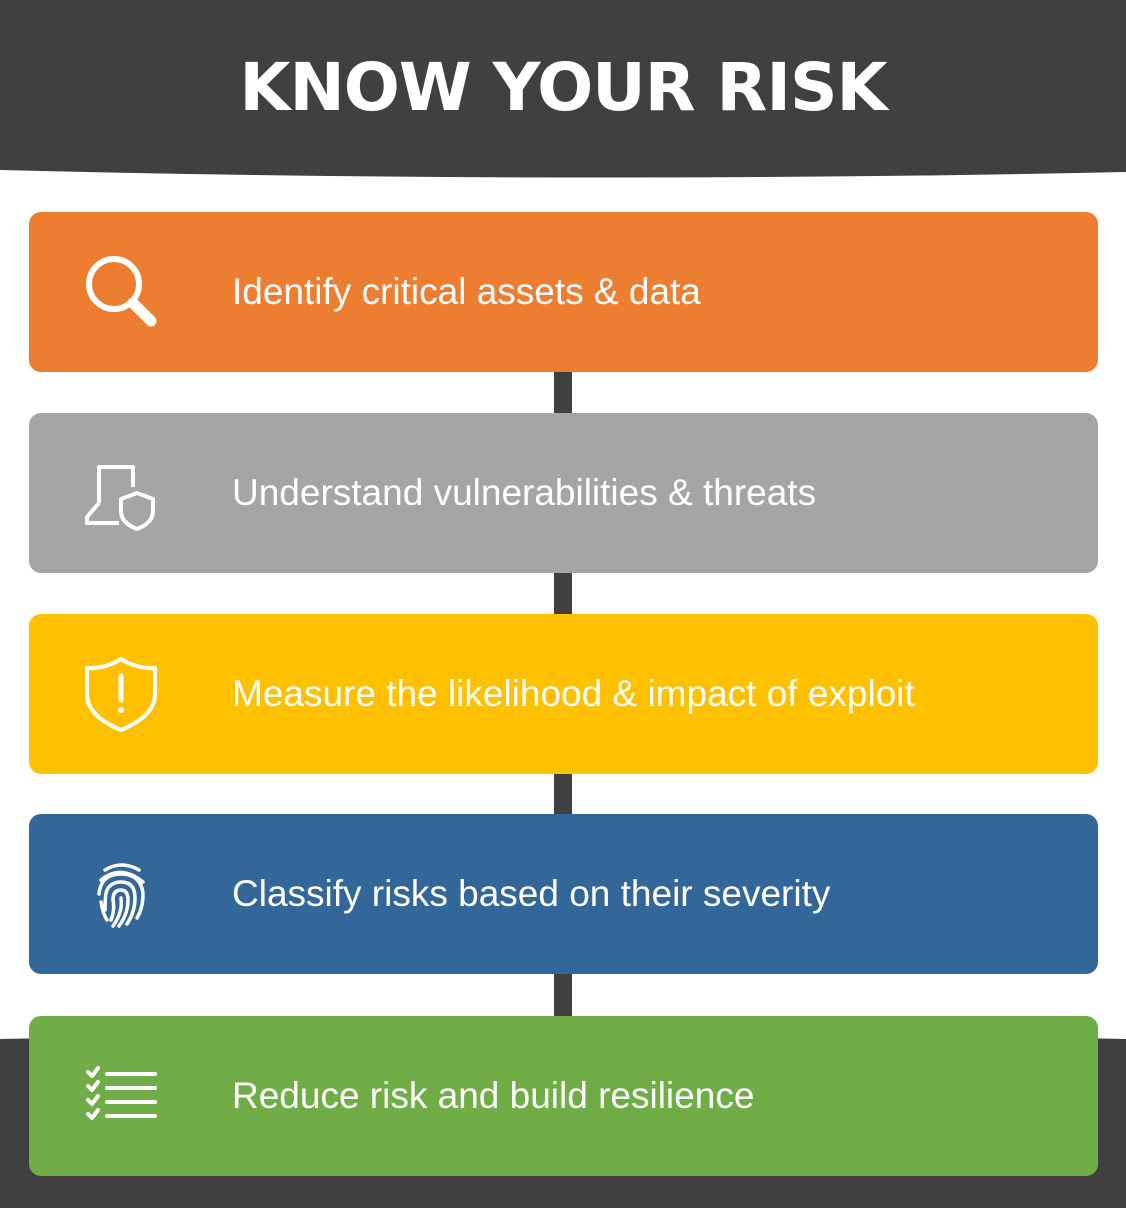 This screenshot has height=1208, width=1126. I want to click on step-4-label: Classify risks based on their severity, so click(531, 893).